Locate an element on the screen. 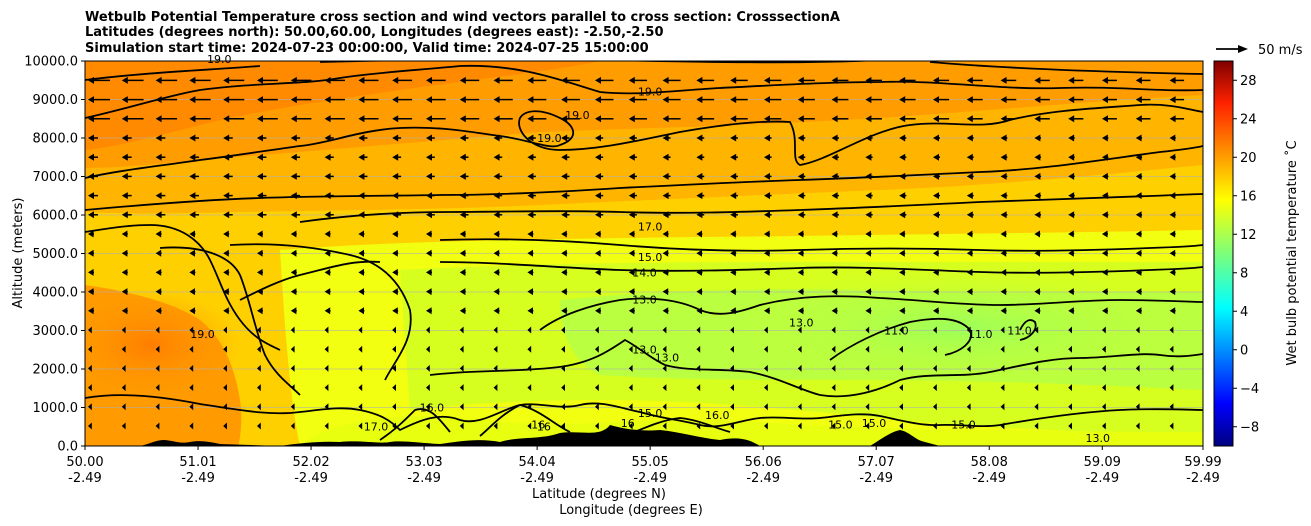 The image size is (1311, 526). contour-label: 17.0 is located at coordinates (376, 427).